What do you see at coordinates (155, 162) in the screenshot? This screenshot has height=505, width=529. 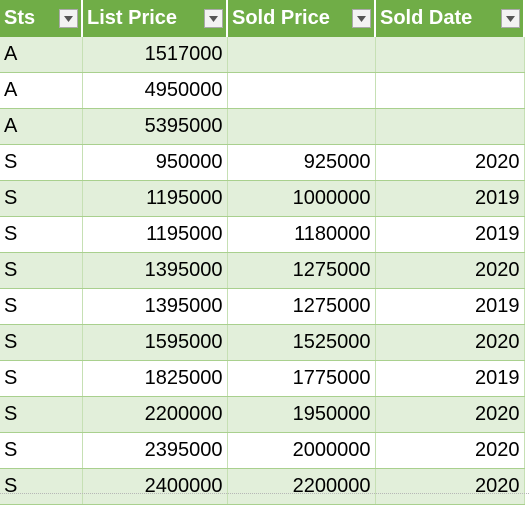 I see `cell-list-price: 950000` at bounding box center [155, 162].